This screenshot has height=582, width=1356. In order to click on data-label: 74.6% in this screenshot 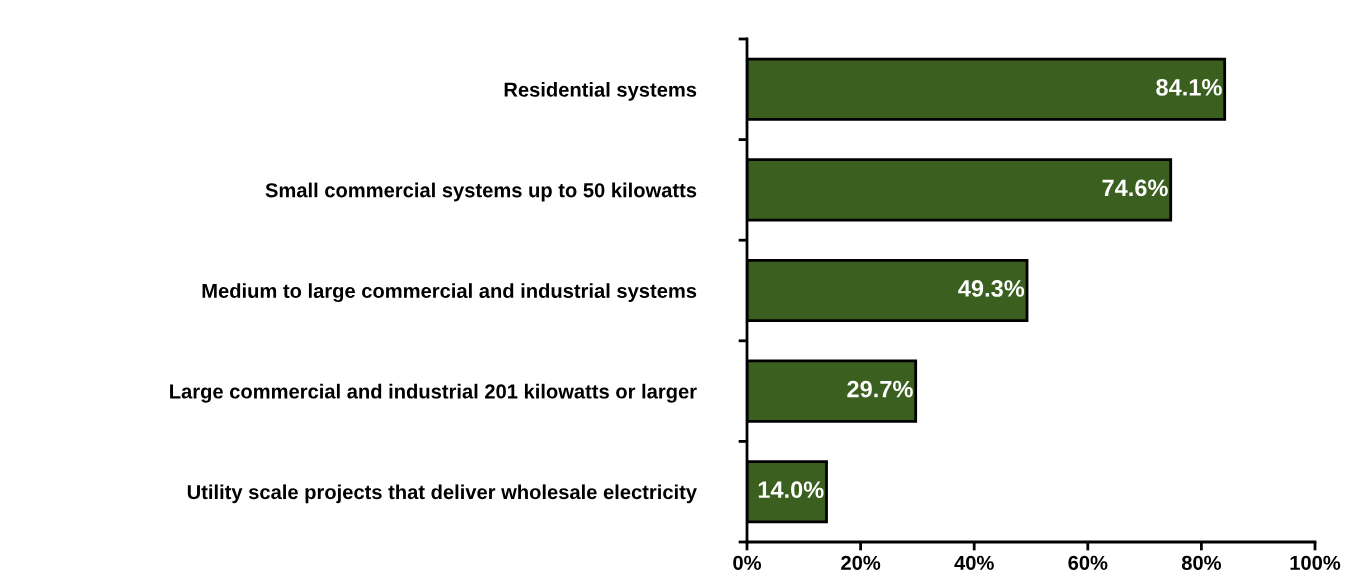, I will do `click(1135, 188)`.